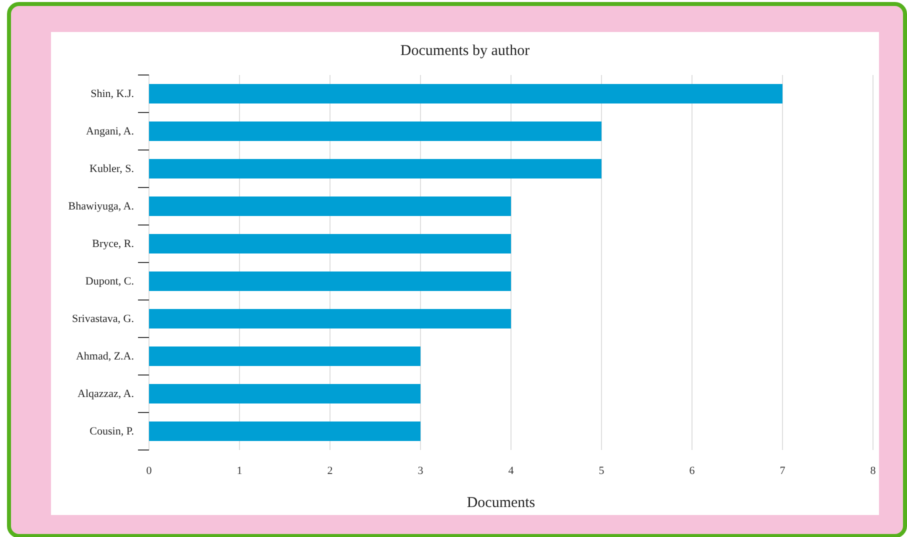 Image resolution: width=907 pixels, height=537 pixels. I want to click on y-tick-label: Alqazzaz, A., so click(106, 394).